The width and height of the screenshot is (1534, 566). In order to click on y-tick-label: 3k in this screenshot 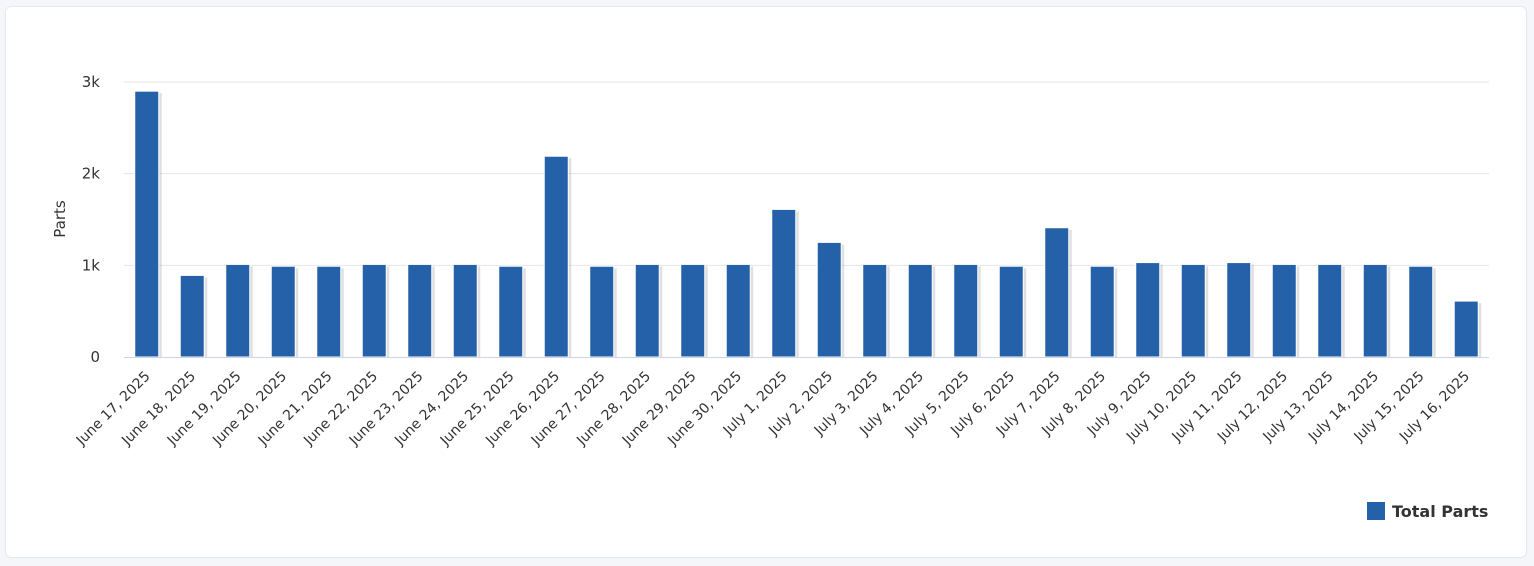, I will do `click(91, 82)`.